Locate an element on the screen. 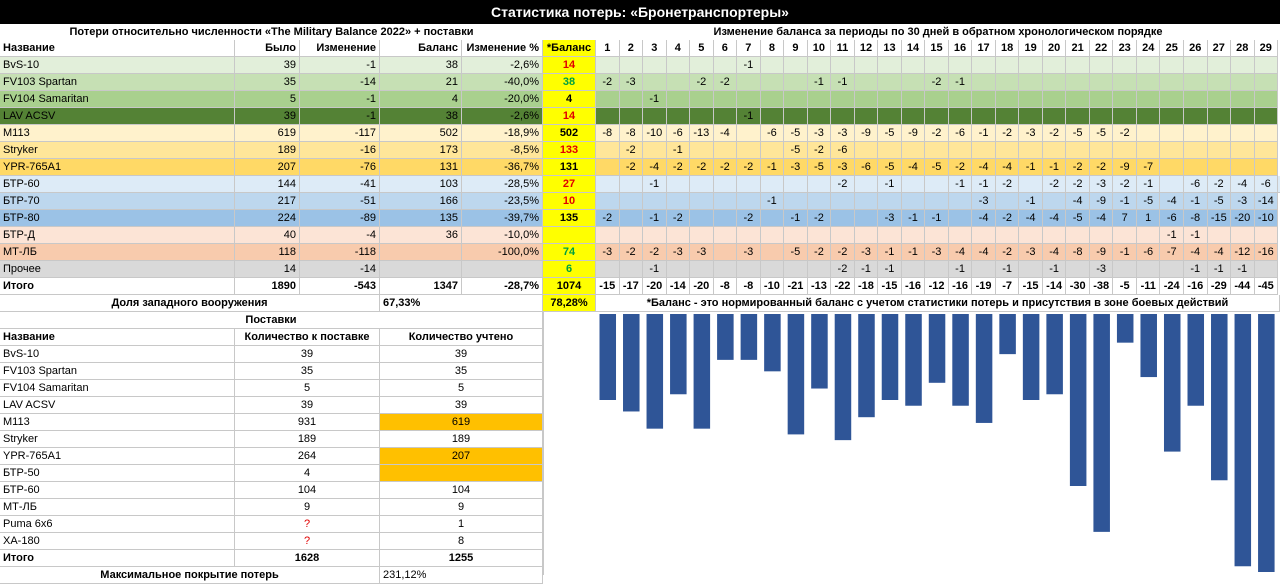  total-period-value: -15 is located at coordinates (608, 286).